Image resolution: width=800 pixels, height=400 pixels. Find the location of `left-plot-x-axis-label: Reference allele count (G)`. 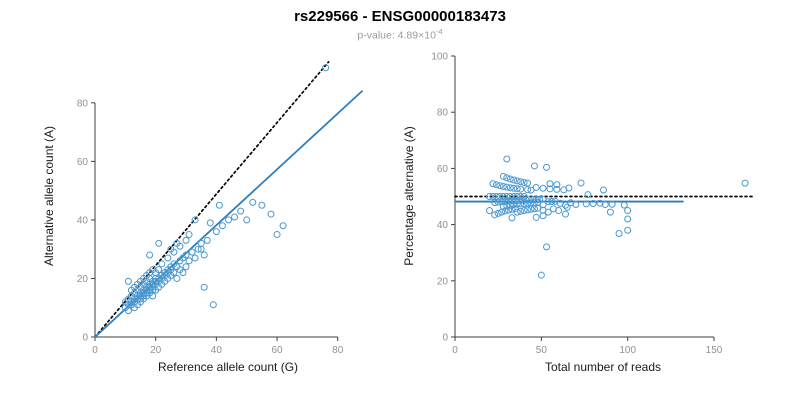

left-plot-x-axis-label: Reference allele count (G) is located at coordinates (228, 367).